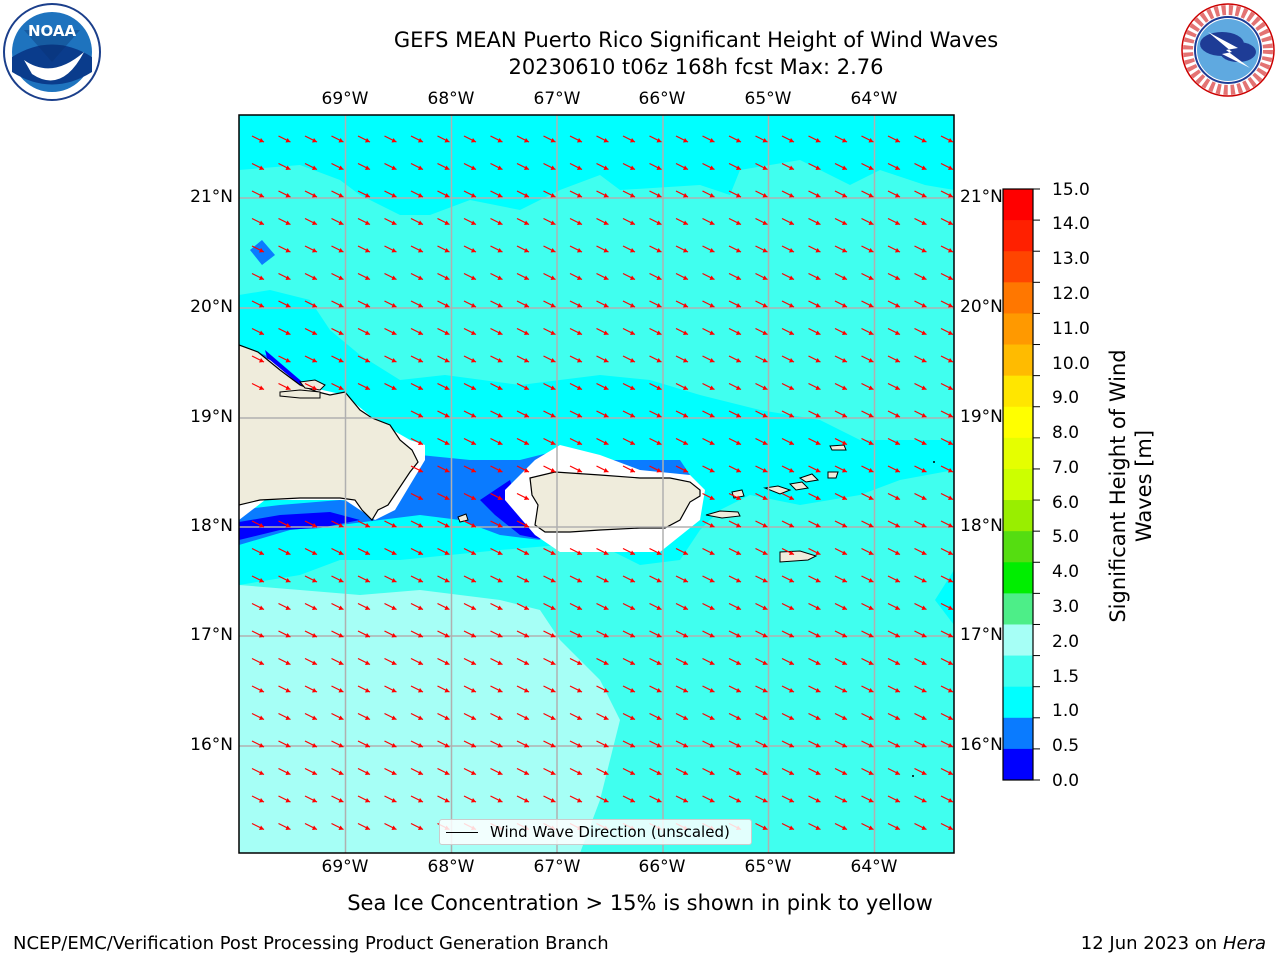 The image size is (1280, 960). Describe the element at coordinates (662, 867) in the screenshot. I see `lon-label-bottom-66w: 66°W` at that location.